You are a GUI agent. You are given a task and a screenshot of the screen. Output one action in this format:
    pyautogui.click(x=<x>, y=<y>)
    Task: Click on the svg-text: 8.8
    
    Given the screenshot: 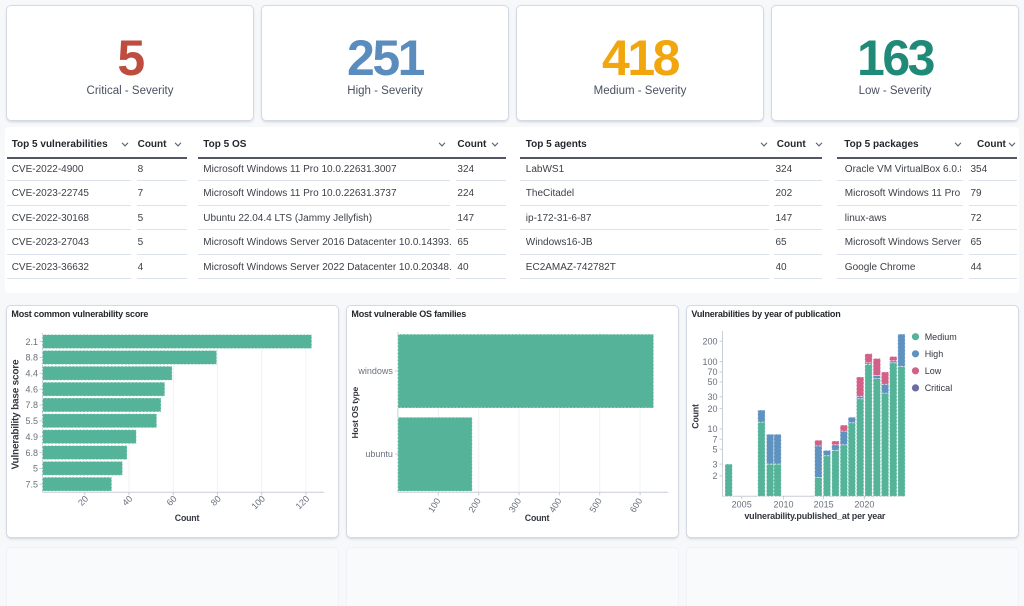 What is the action you would take?
    pyautogui.click(x=31, y=358)
    